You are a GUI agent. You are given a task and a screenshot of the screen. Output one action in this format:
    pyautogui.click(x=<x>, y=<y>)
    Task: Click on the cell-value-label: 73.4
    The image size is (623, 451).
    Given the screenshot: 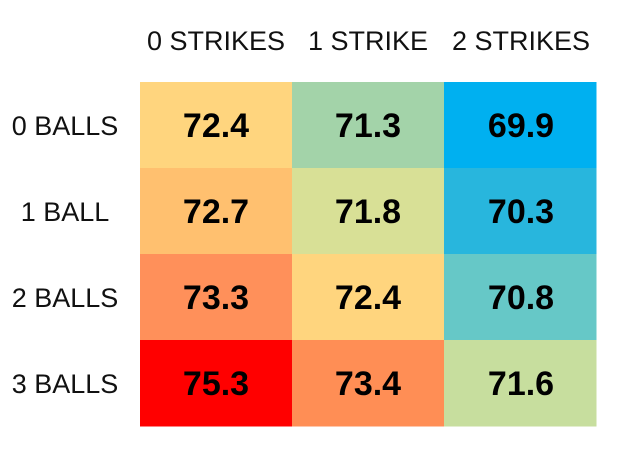 What is the action you would take?
    pyautogui.click(x=368, y=384)
    